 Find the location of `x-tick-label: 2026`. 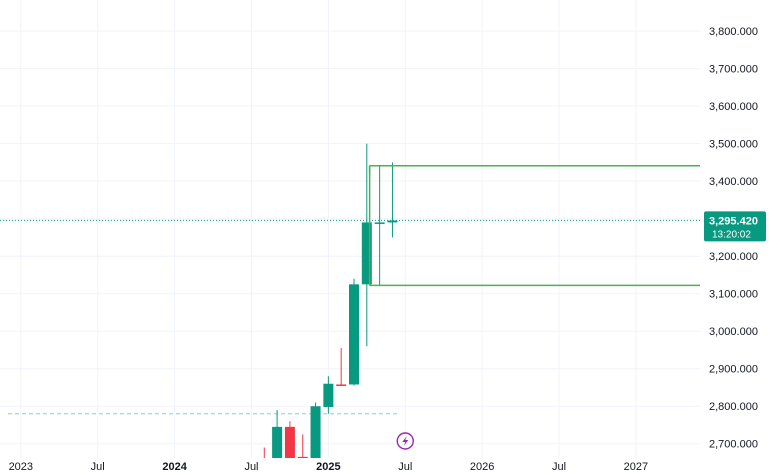

x-tick-label: 2026 is located at coordinates (482, 465).